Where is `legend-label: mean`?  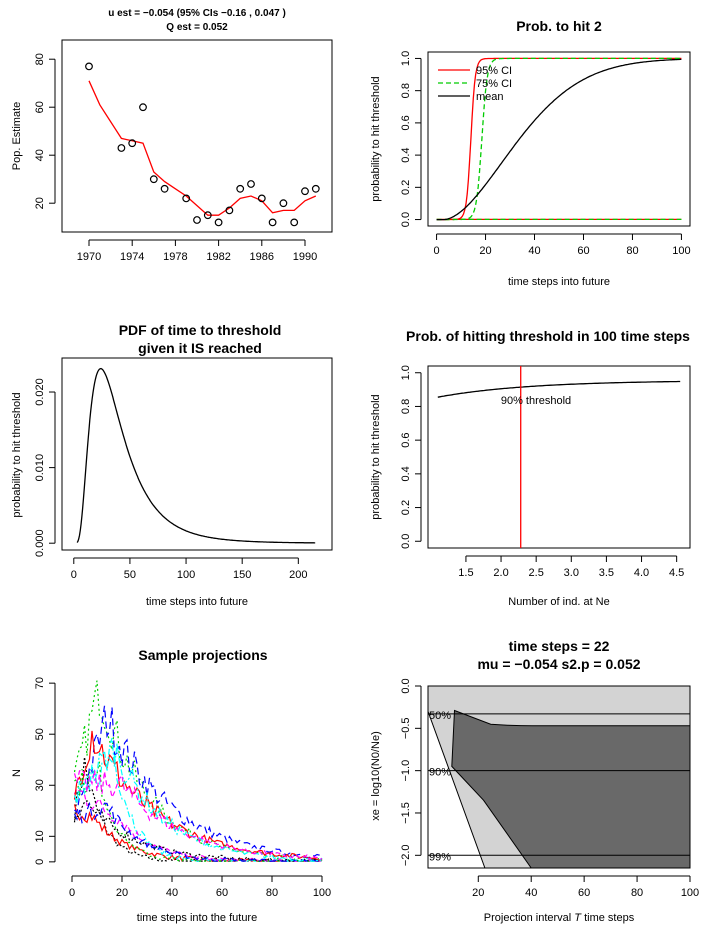 legend-label: mean is located at coordinates (490, 97).